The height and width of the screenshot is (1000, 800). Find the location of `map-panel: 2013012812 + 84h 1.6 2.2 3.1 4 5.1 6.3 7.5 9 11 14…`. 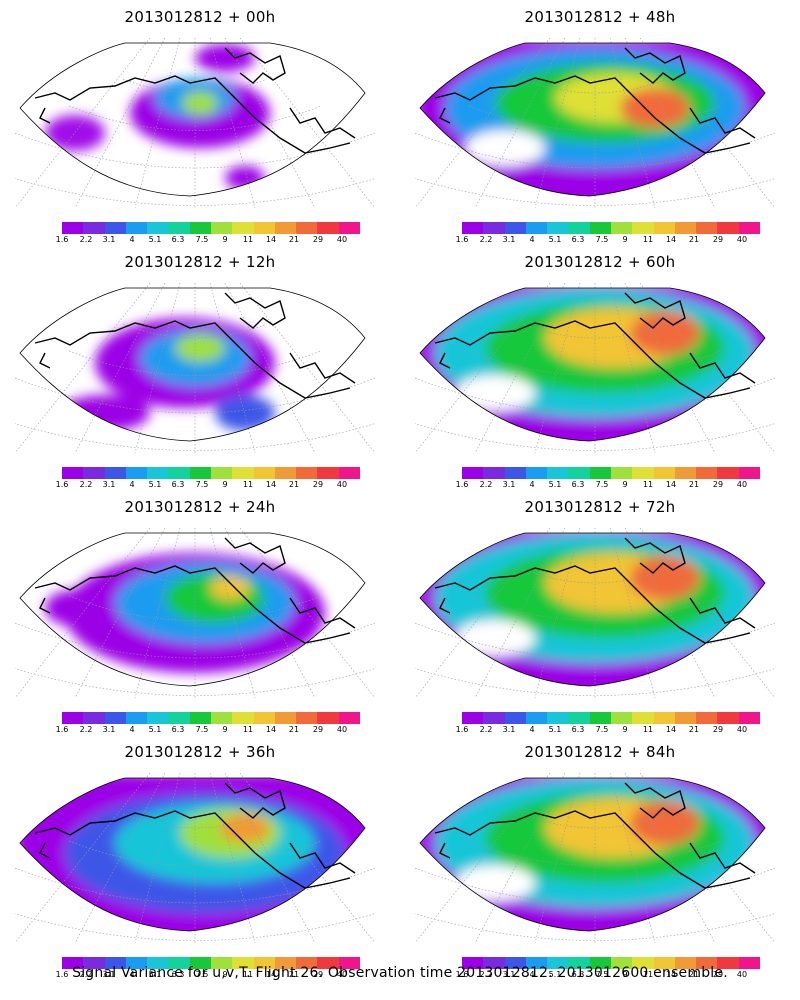

map-panel: 2013012812 + 84h 1.6 2.2 3.1 4 5.1 6.3 7.5 9 11 14… is located at coordinates (600, 857).